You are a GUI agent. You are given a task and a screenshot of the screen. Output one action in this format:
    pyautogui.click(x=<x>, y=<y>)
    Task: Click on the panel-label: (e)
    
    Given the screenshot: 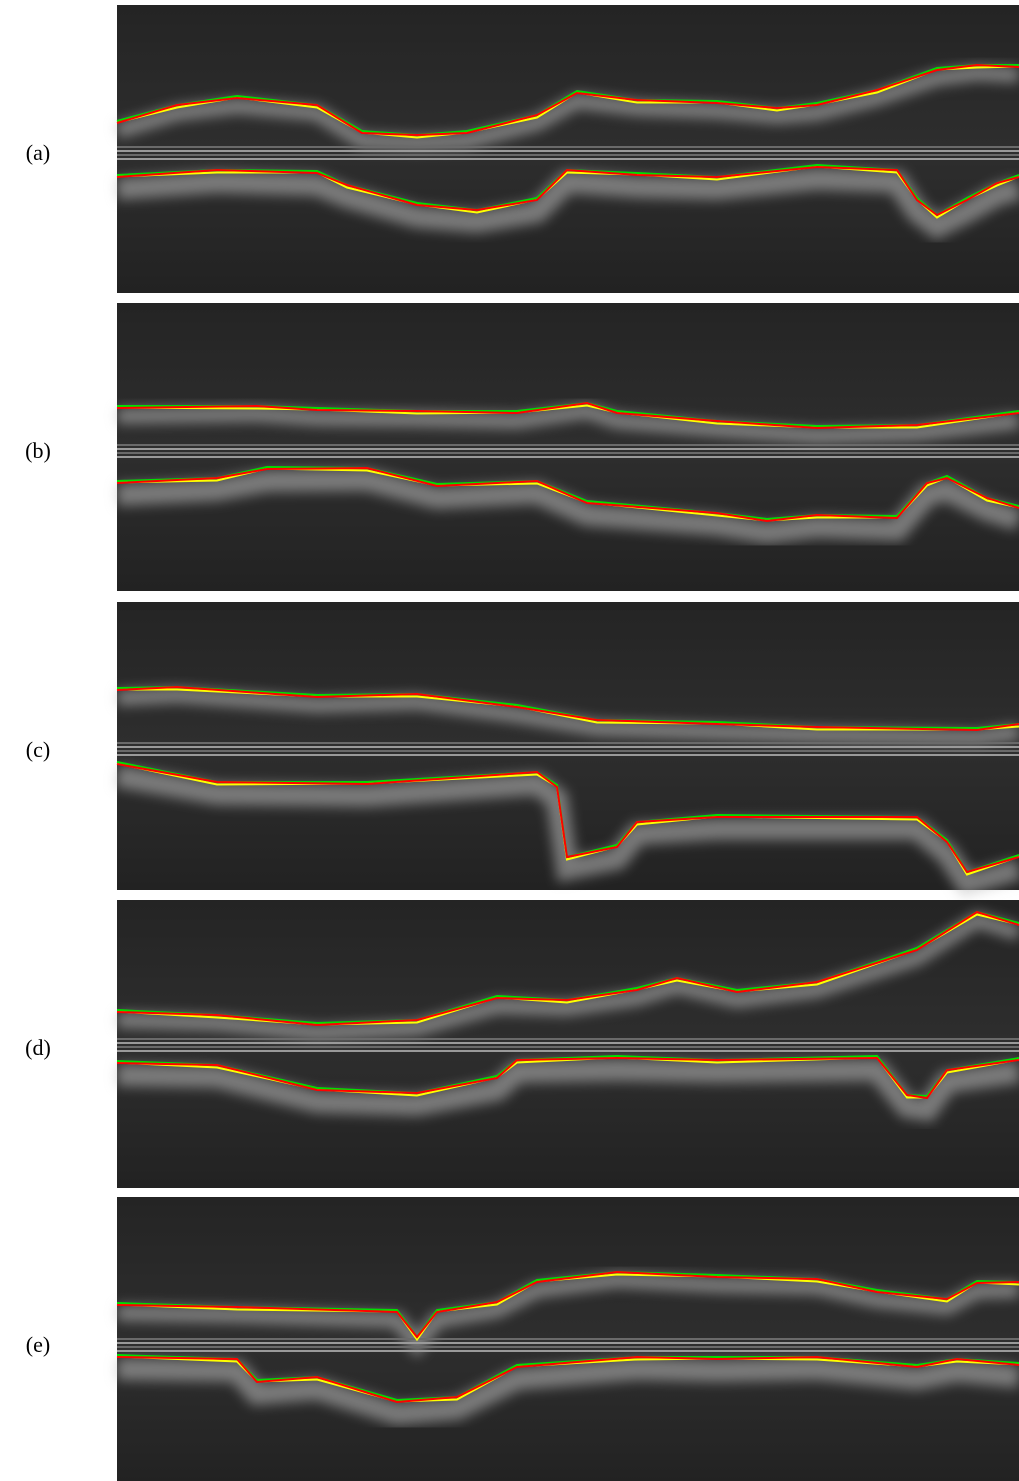 What is the action you would take?
    pyautogui.click(x=38, y=1344)
    